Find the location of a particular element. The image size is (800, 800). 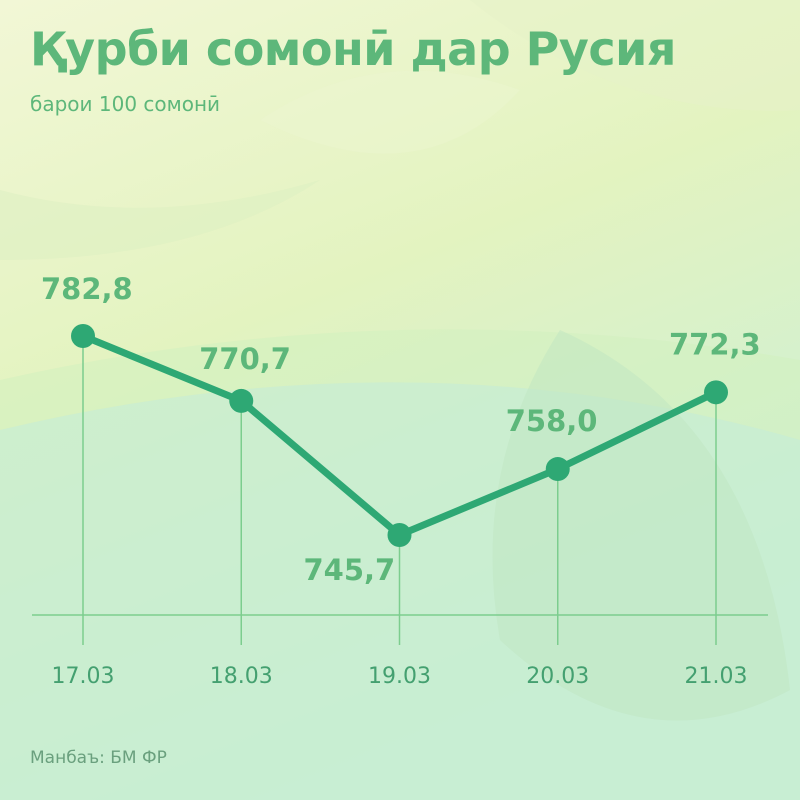

data-label: 745,7 is located at coordinates (350, 570).